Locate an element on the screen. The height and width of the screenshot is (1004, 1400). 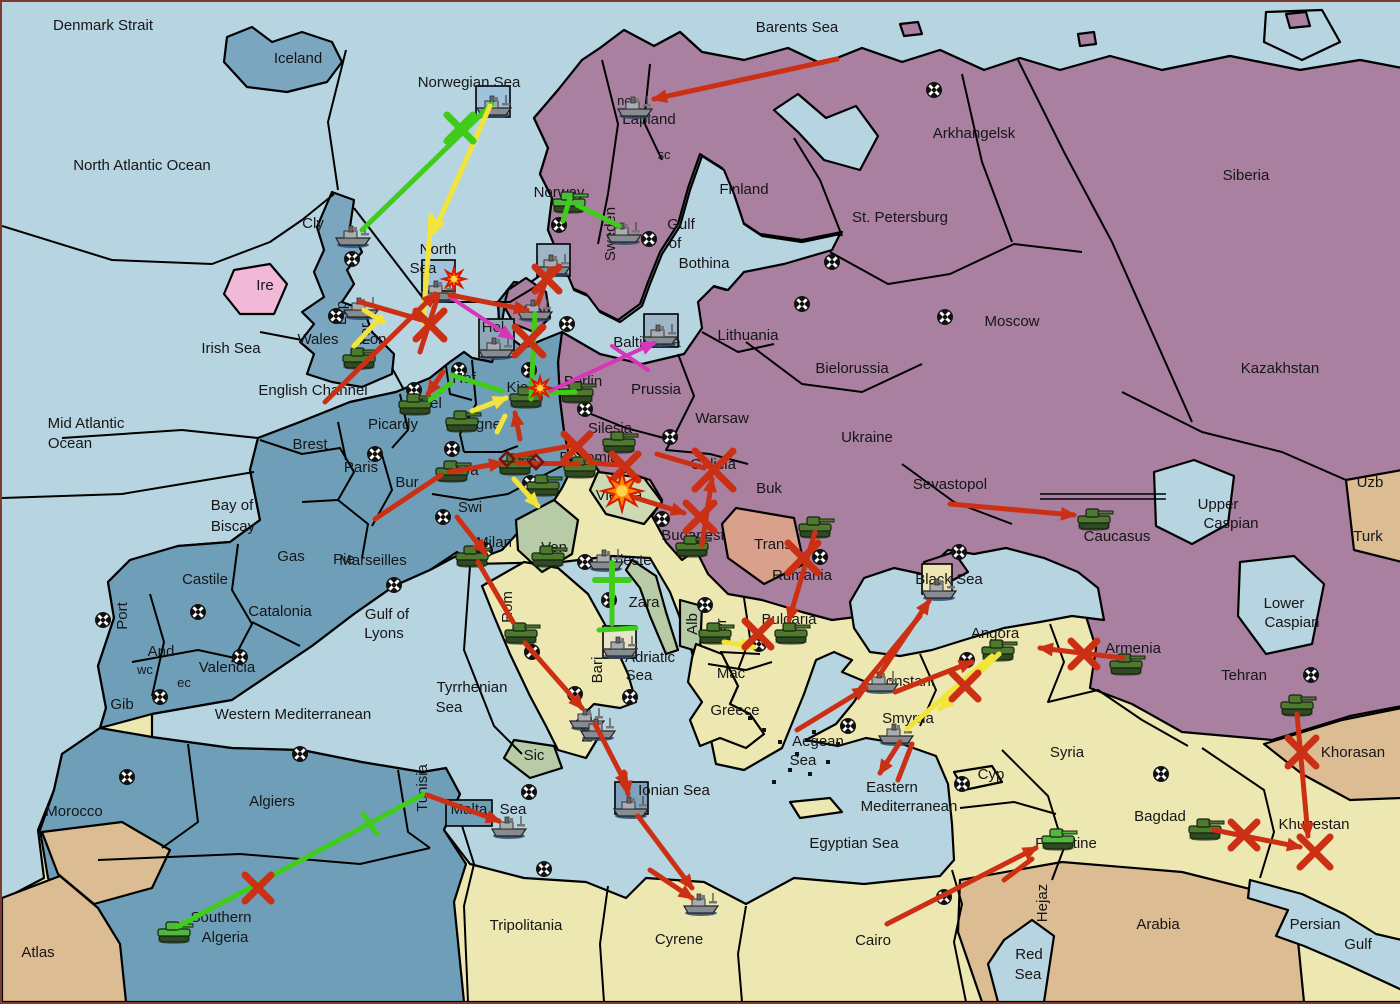
map-label: Ocean is located at coordinates (70, 443).